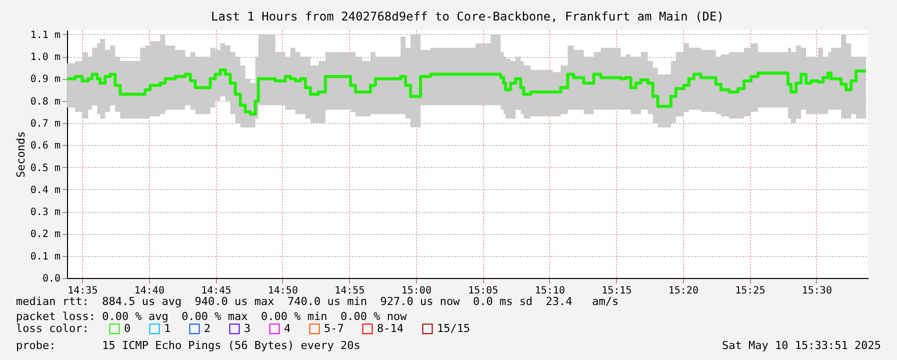 The image size is (897, 360). I want to click on x-tick-label: 14:40, so click(149, 291).